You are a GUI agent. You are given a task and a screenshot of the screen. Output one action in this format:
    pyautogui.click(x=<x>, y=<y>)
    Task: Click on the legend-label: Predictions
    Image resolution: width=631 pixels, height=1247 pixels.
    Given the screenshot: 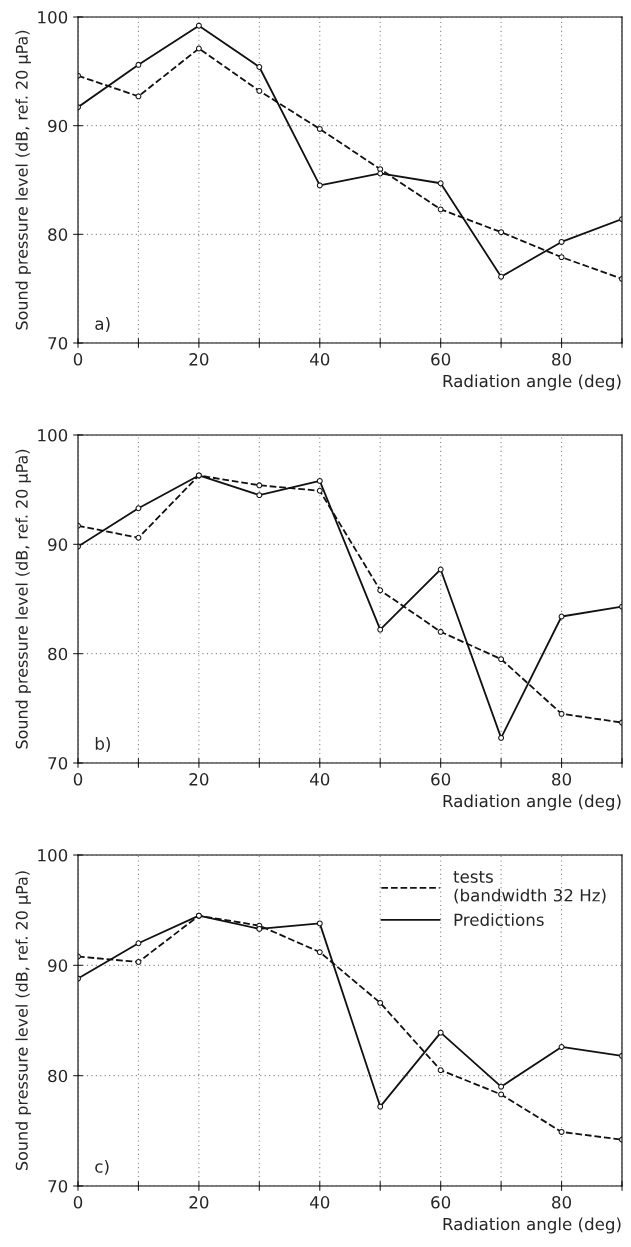 What is the action you would take?
    pyautogui.click(x=499, y=920)
    